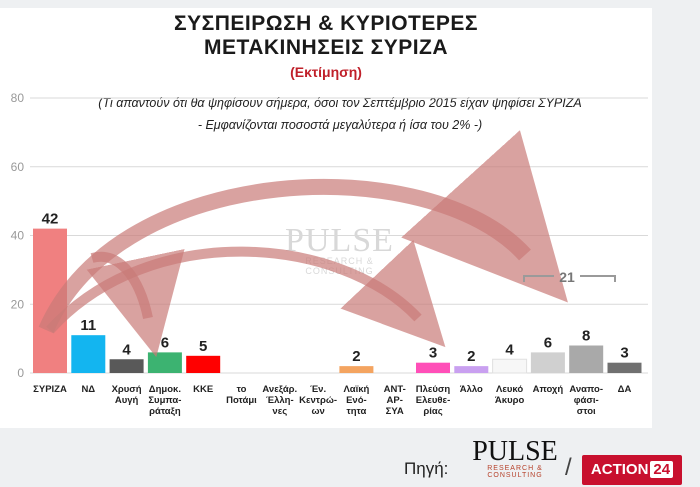 The image size is (700, 487). What do you see at coordinates (662, 469) in the screenshot?
I see `action24-number: 24` at bounding box center [662, 469].